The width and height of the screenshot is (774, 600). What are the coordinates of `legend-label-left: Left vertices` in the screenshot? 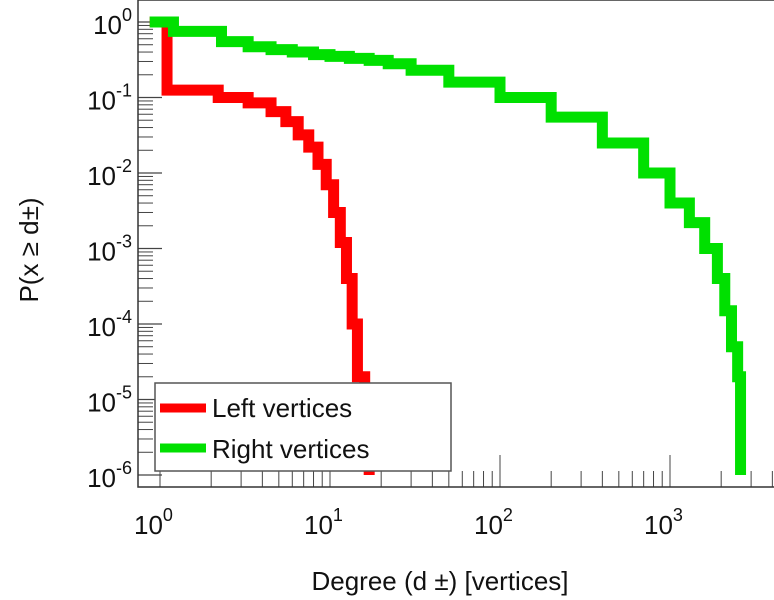 It's located at (282, 408).